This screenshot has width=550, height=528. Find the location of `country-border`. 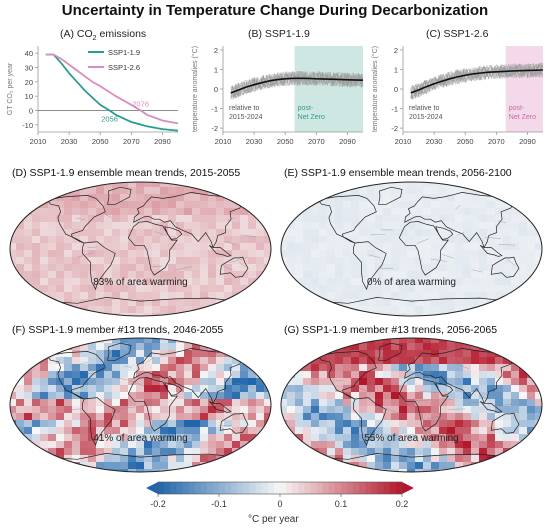

country-border is located at coordinates (231, 219).